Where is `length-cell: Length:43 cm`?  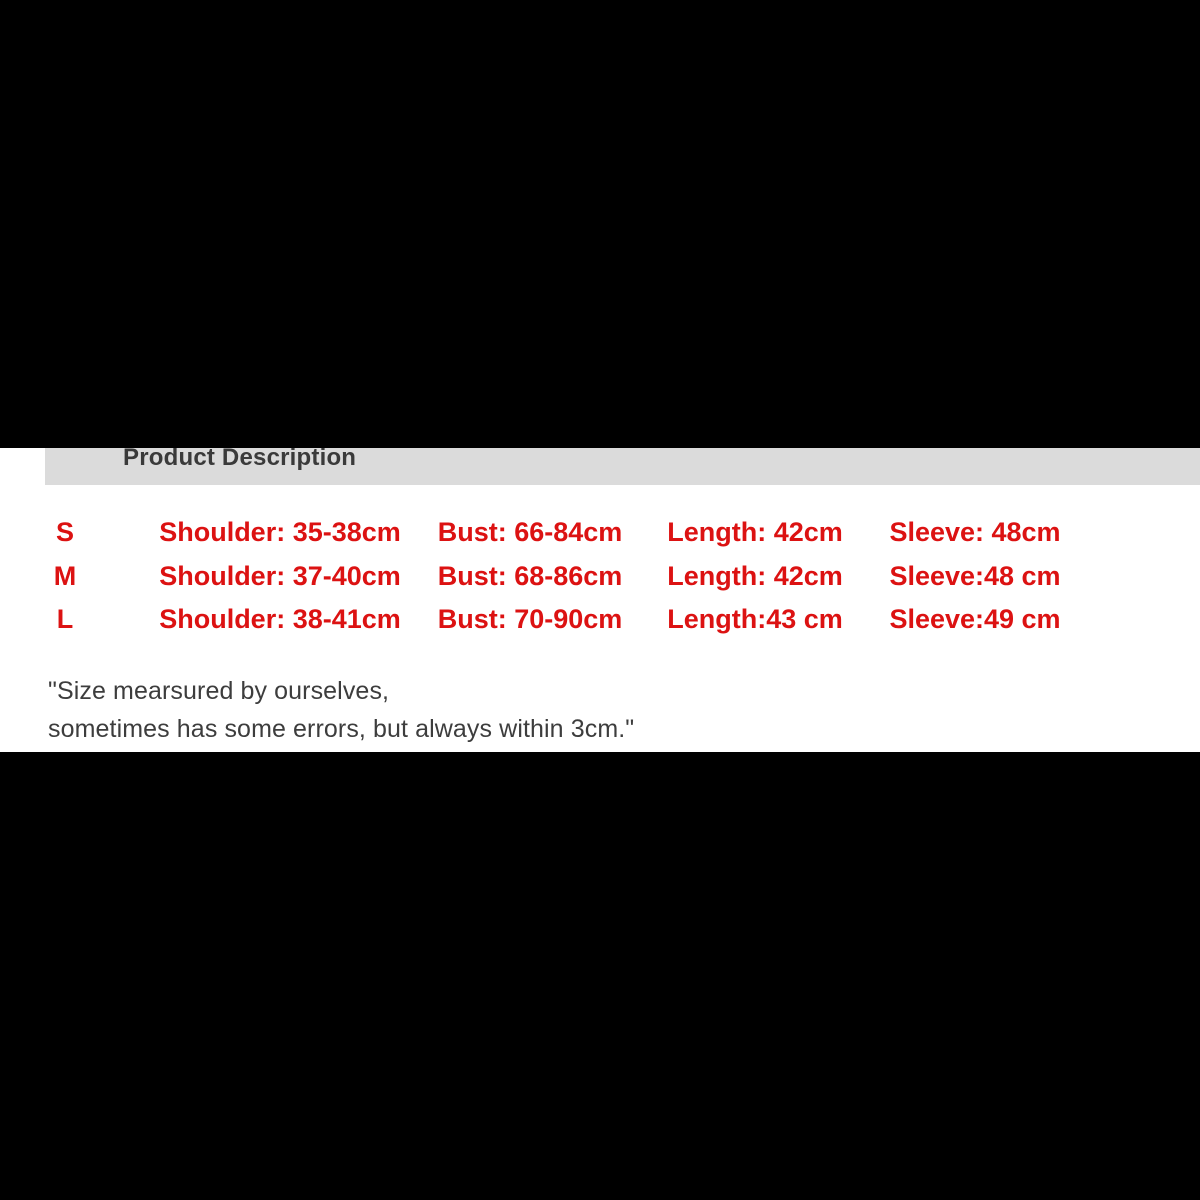
length-cell: Length:43 cm is located at coordinates (755, 619).